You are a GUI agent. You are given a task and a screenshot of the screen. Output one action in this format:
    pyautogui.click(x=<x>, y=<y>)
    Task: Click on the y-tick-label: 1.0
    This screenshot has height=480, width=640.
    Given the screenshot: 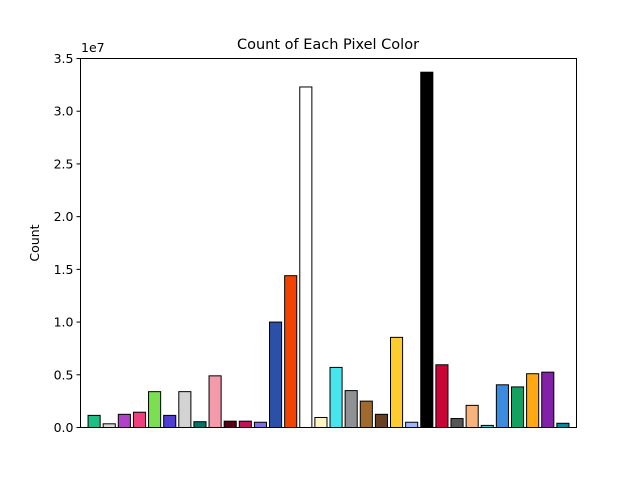 What is the action you would take?
    pyautogui.click(x=64, y=322)
    